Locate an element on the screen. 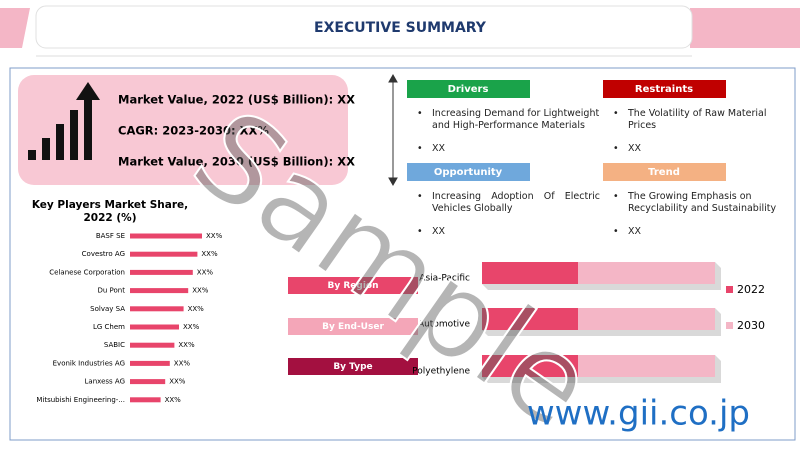 Image resolution: width=800 pixels, height=450 pixels. legend-label: 2022 is located at coordinates (751, 289).